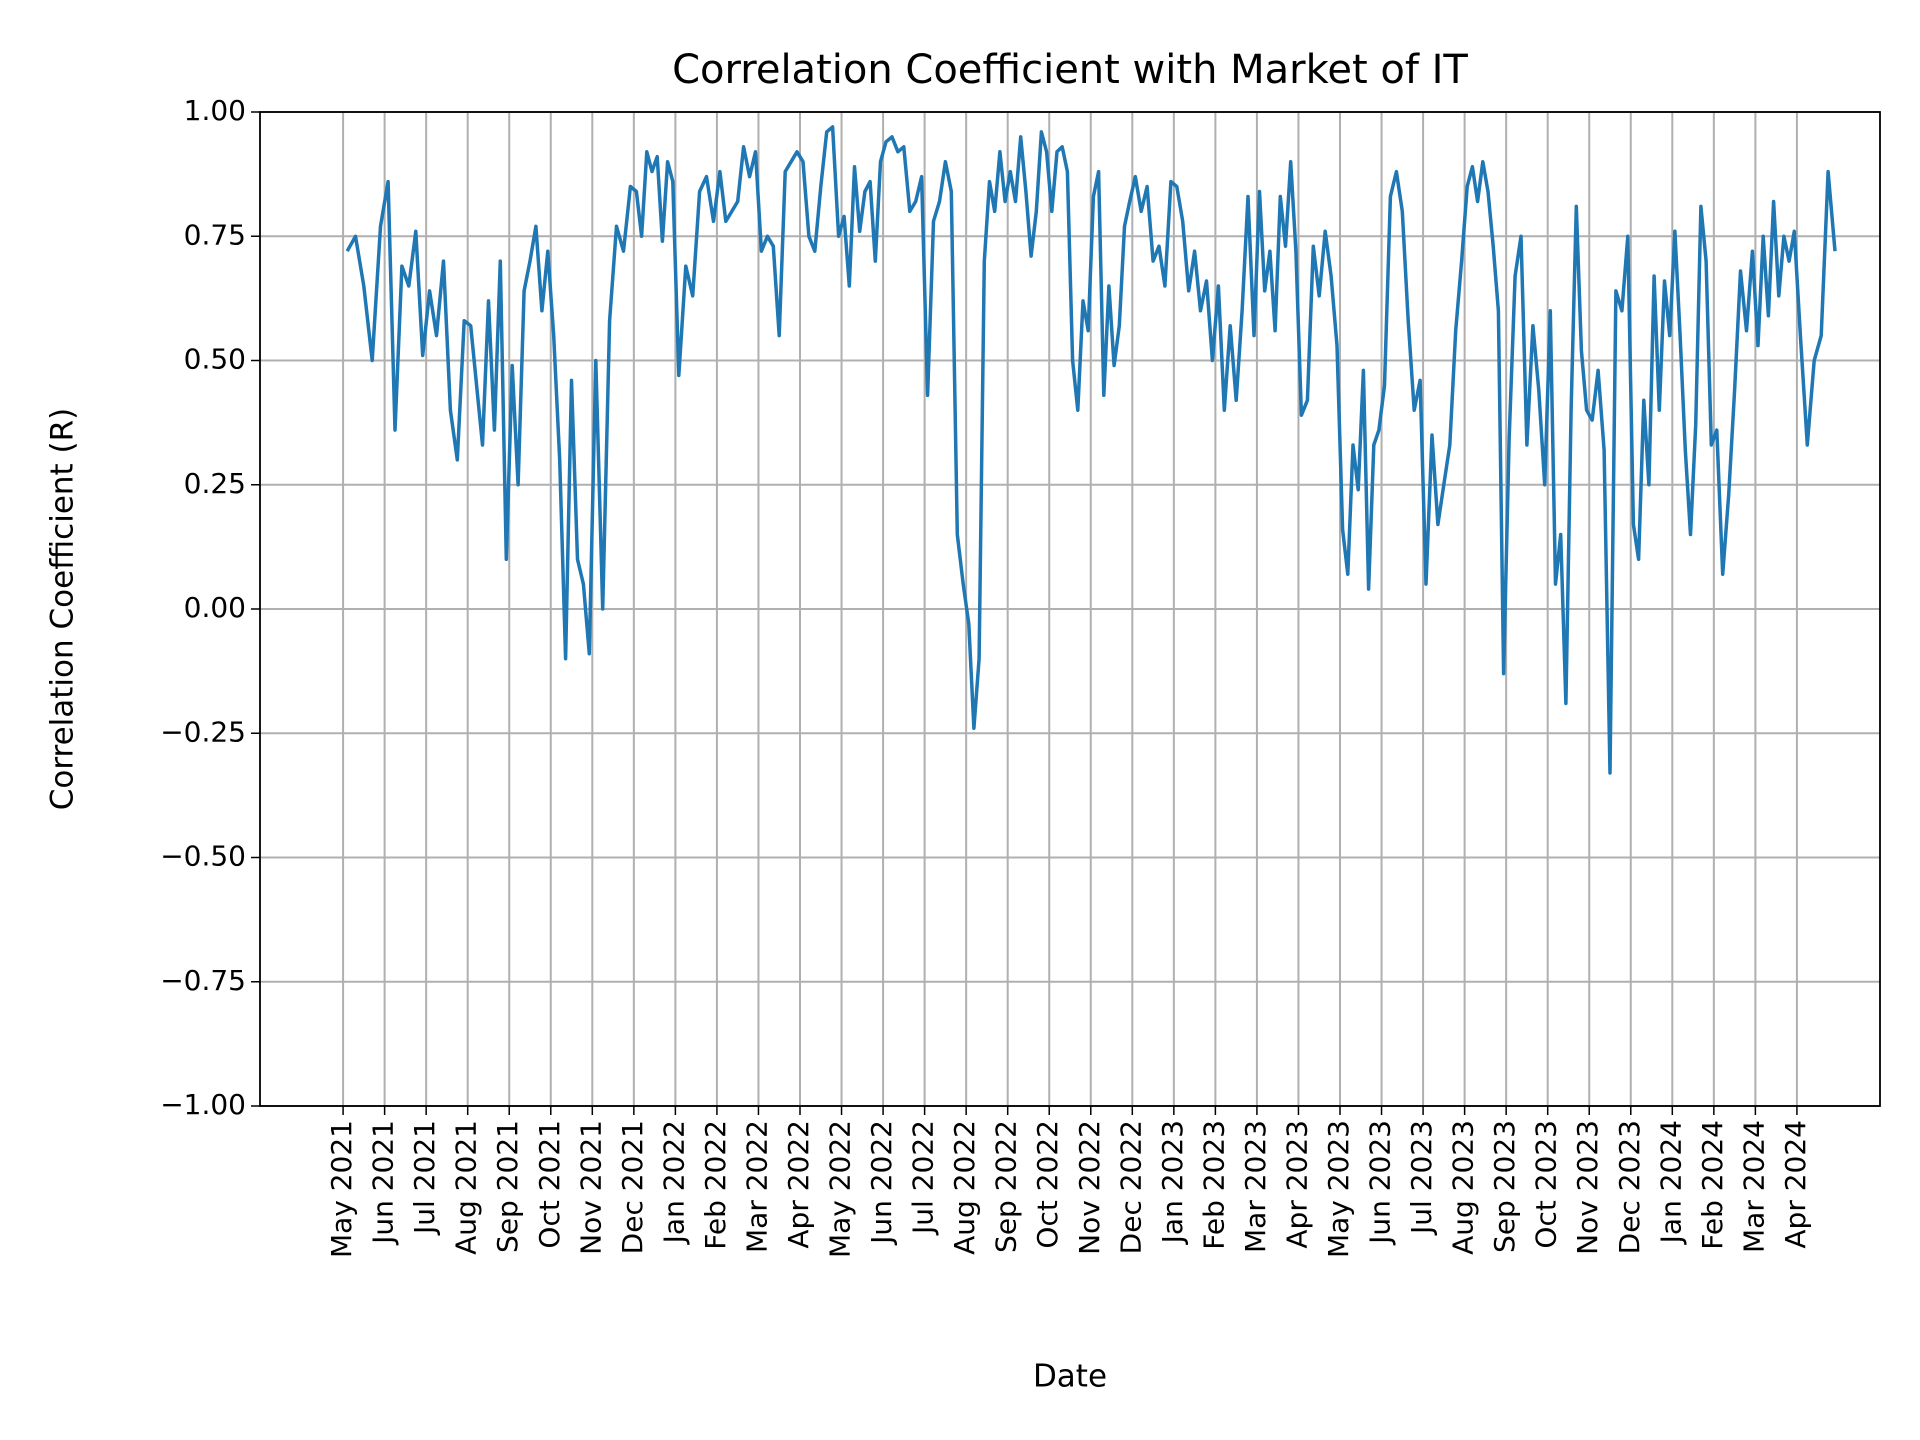 This screenshot has width=1920, height=1440. I want to click on x-tick-label: Aug 2021, so click(466, 1187).